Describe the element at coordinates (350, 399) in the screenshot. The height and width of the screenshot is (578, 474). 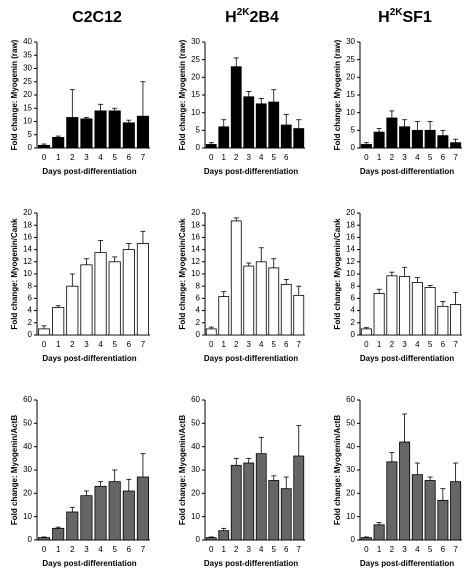
I see `y-tick-label: 60` at that location.